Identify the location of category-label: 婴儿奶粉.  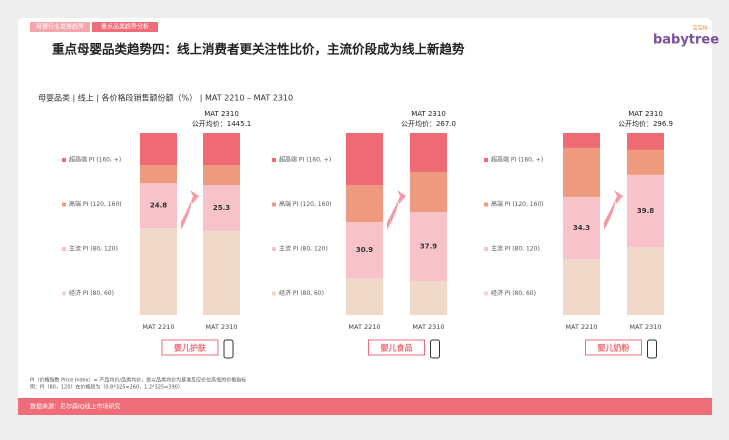
(614, 348).